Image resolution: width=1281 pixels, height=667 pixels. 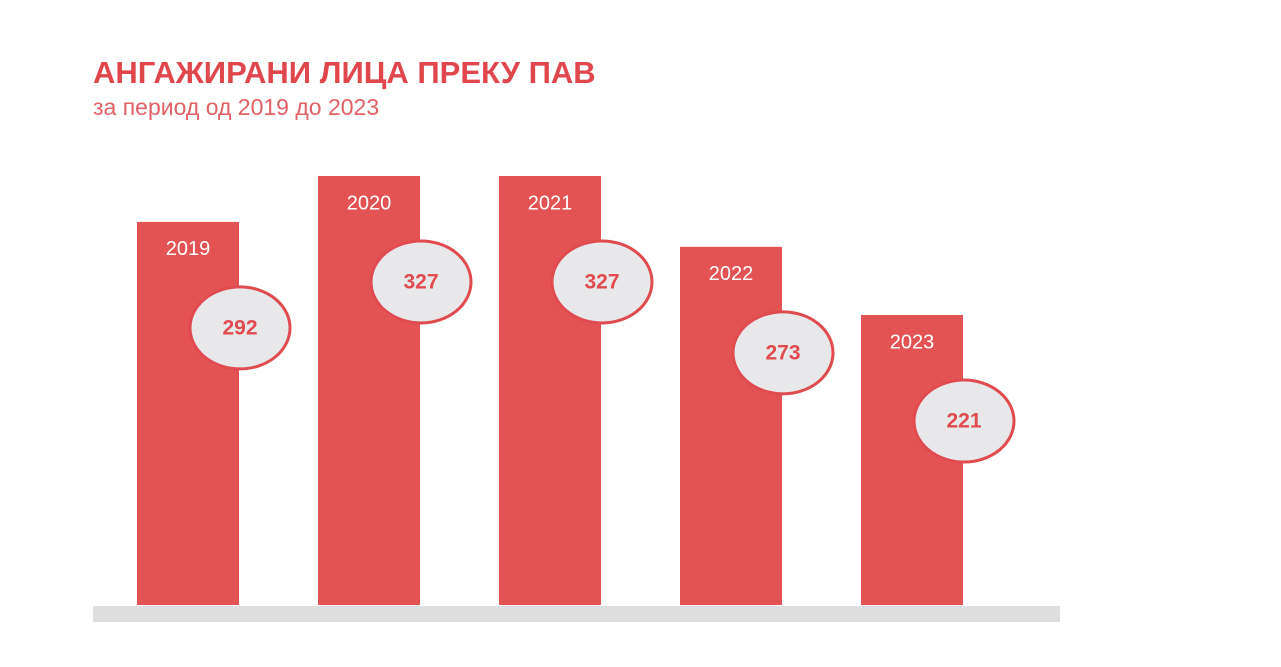 I want to click on category-label: 2021, so click(x=550, y=203).